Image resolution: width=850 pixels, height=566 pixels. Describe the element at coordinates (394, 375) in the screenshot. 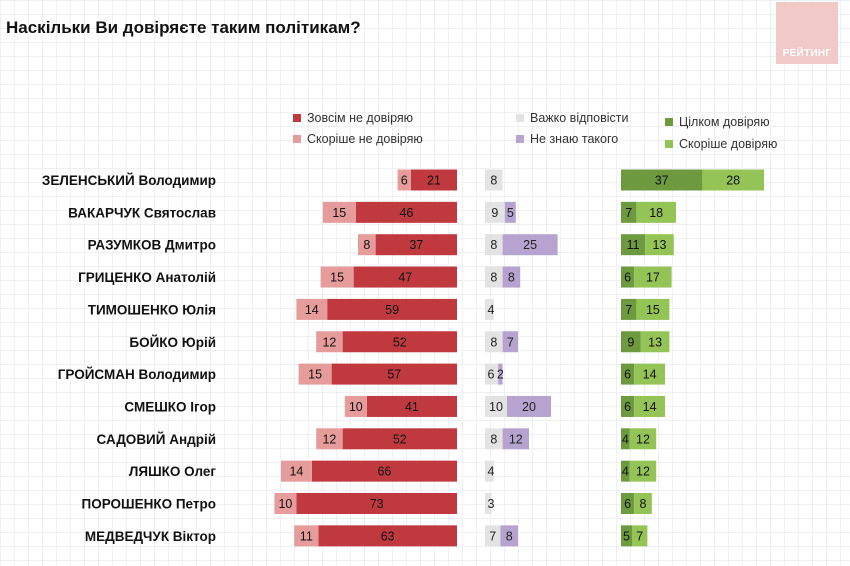

I see `strongly-distrust-label: 57` at that location.